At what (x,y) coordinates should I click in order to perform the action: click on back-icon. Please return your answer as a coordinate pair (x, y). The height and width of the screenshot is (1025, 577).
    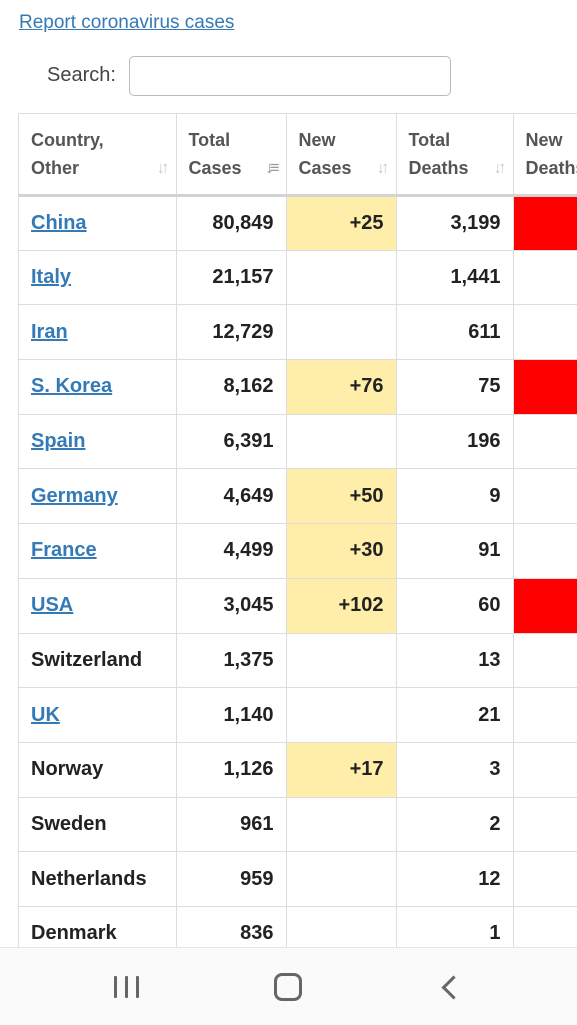
    Looking at the image, I should click on (450, 987).